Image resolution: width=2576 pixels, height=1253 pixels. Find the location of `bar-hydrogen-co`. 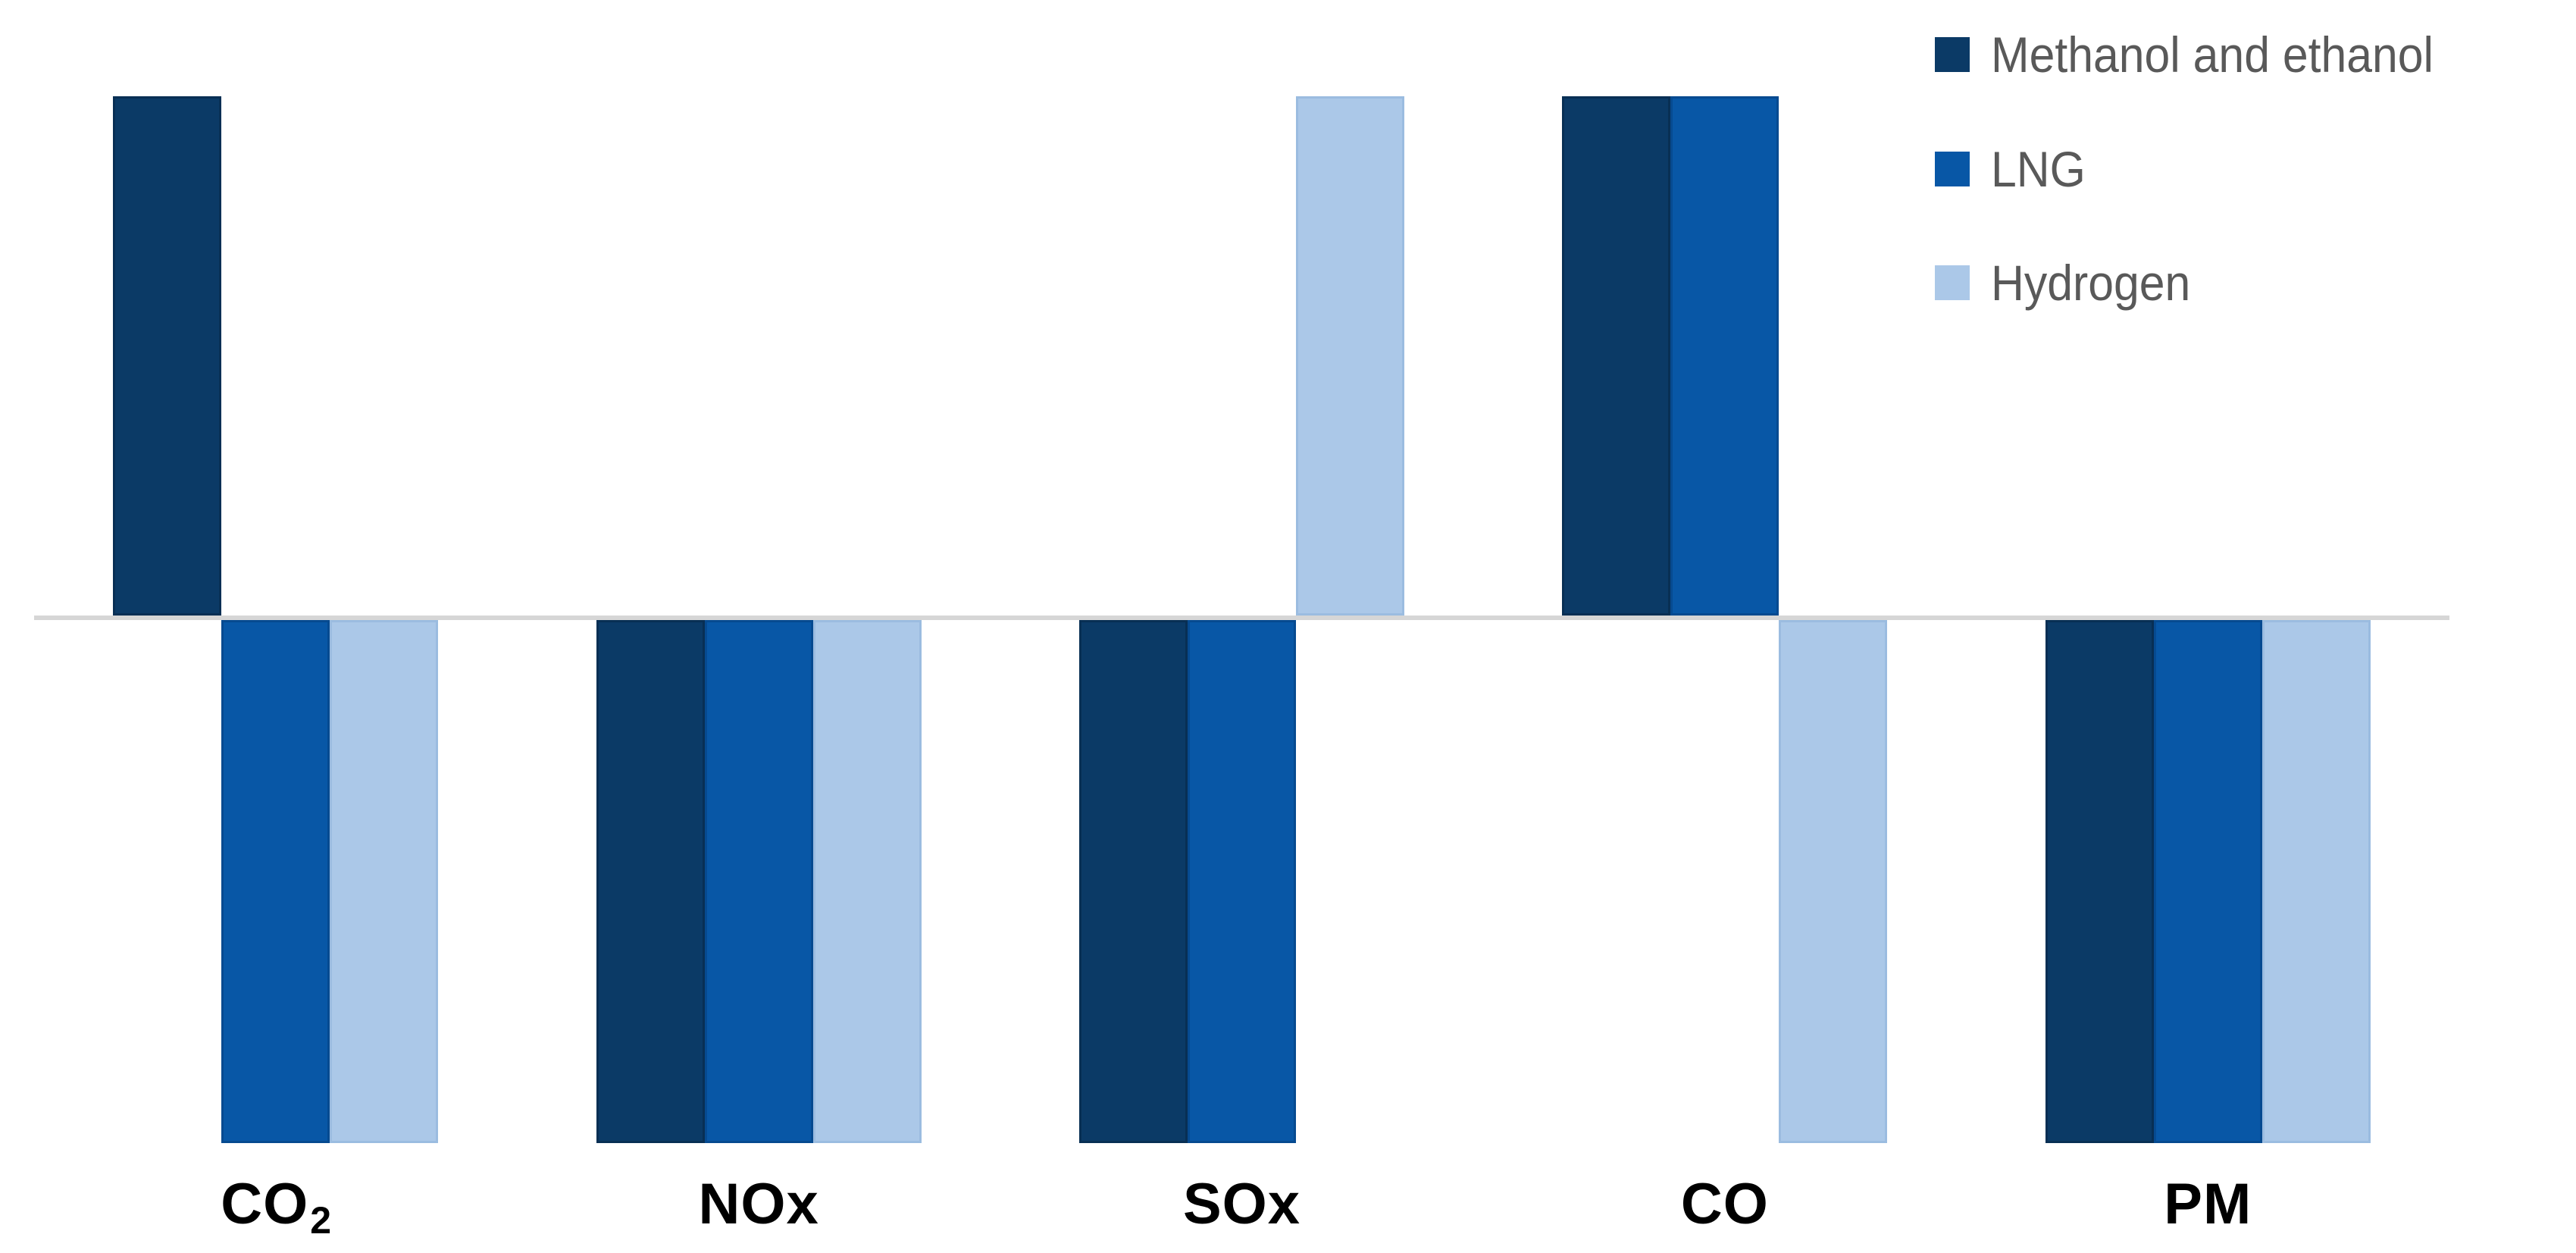

bar-hydrogen-co is located at coordinates (1833, 881).